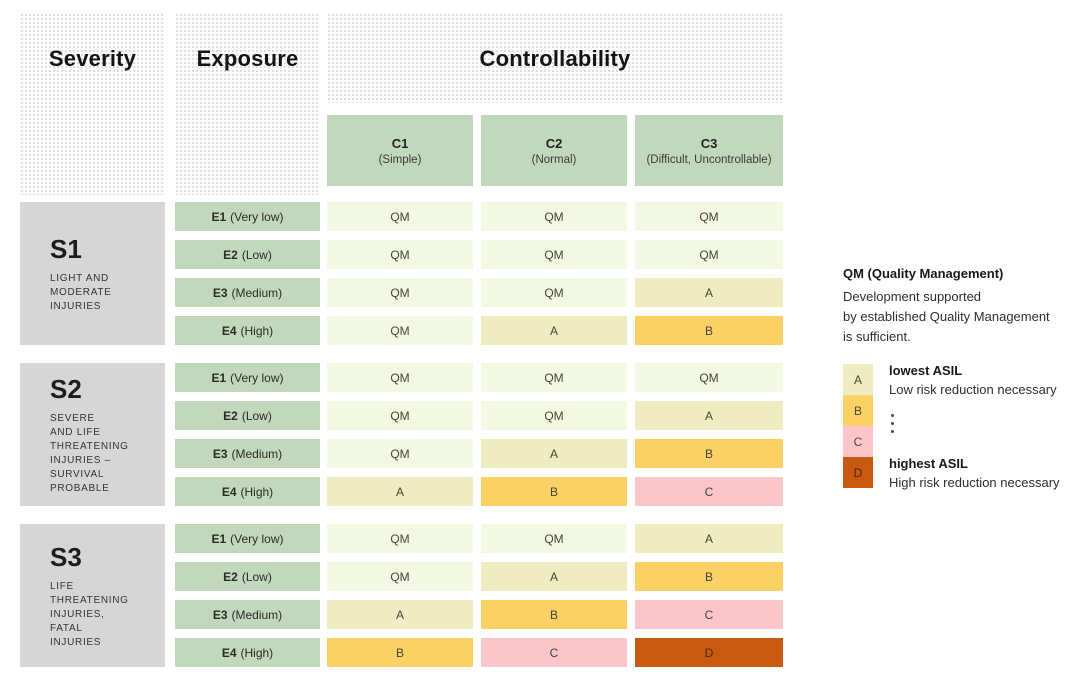  What do you see at coordinates (858, 472) in the screenshot?
I see `asil-swatch-d: D` at bounding box center [858, 472].